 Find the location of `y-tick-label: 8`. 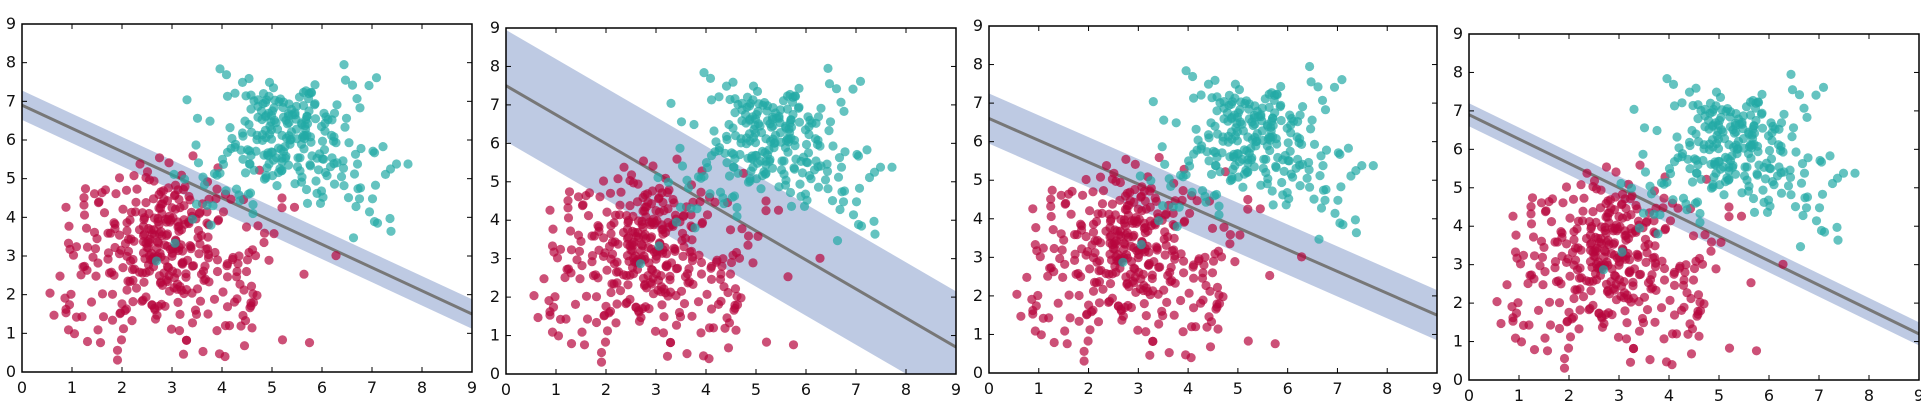

y-tick-label: 8 is located at coordinates (495, 65).